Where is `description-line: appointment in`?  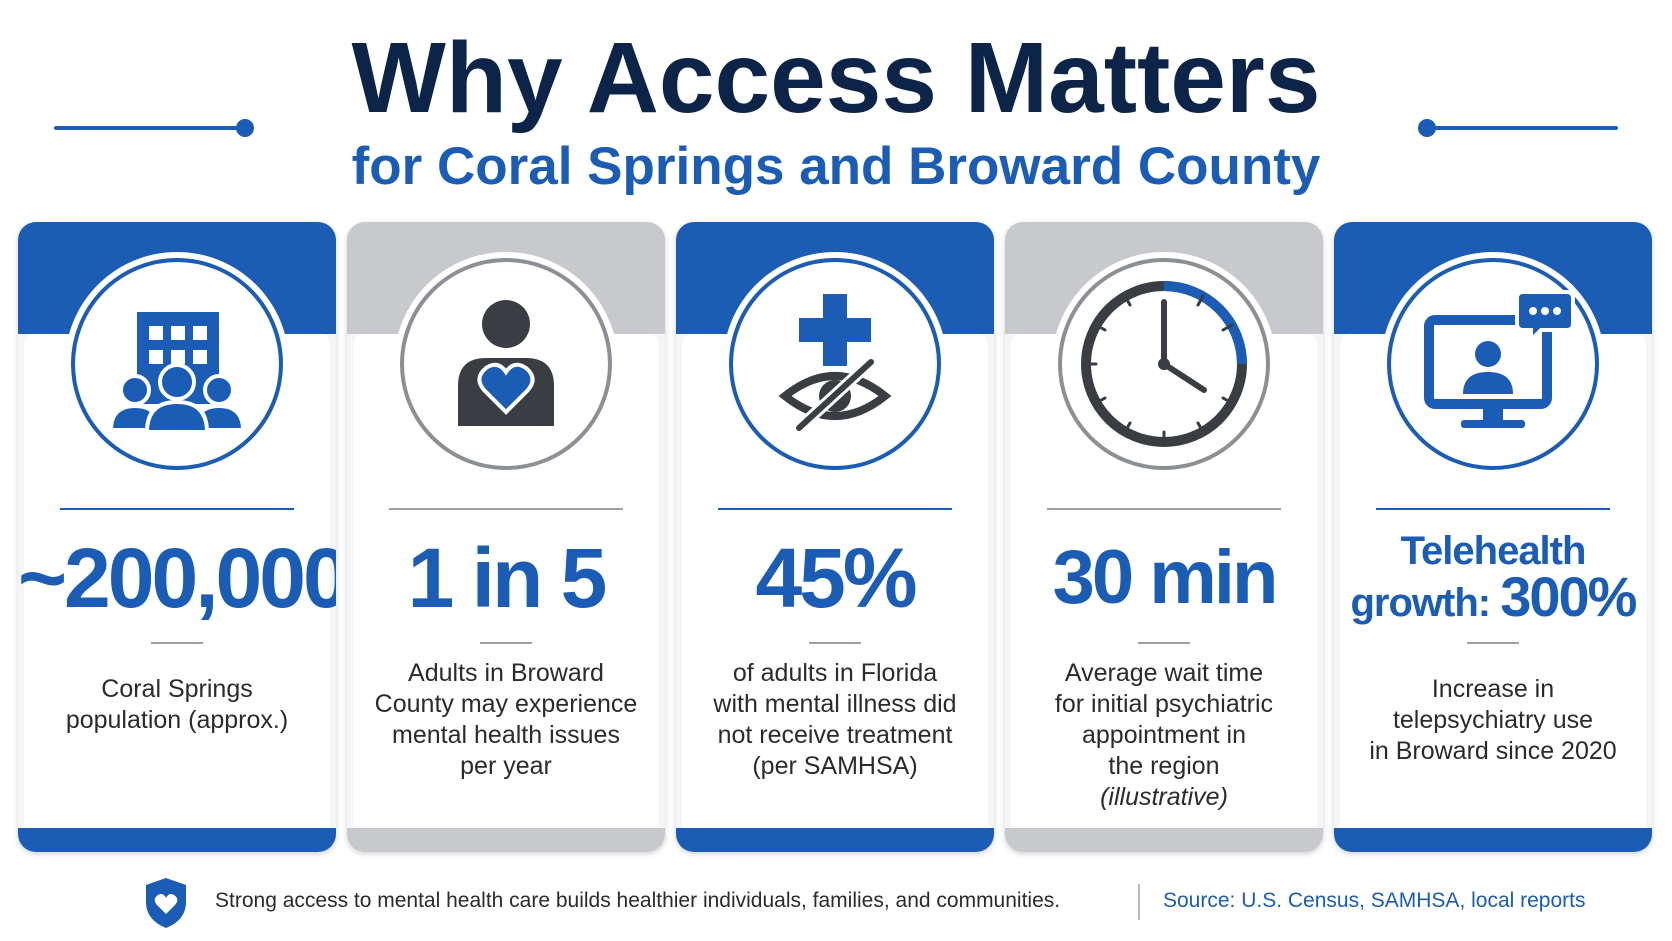
description-line: appointment in is located at coordinates (1163, 735).